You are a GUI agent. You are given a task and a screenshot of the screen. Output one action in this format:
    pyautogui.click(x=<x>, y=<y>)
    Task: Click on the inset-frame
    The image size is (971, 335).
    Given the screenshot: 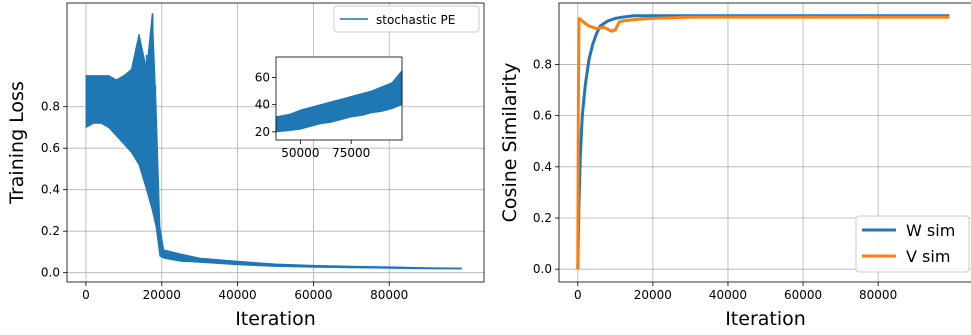 What is the action you would take?
    pyautogui.click(x=339, y=98)
    